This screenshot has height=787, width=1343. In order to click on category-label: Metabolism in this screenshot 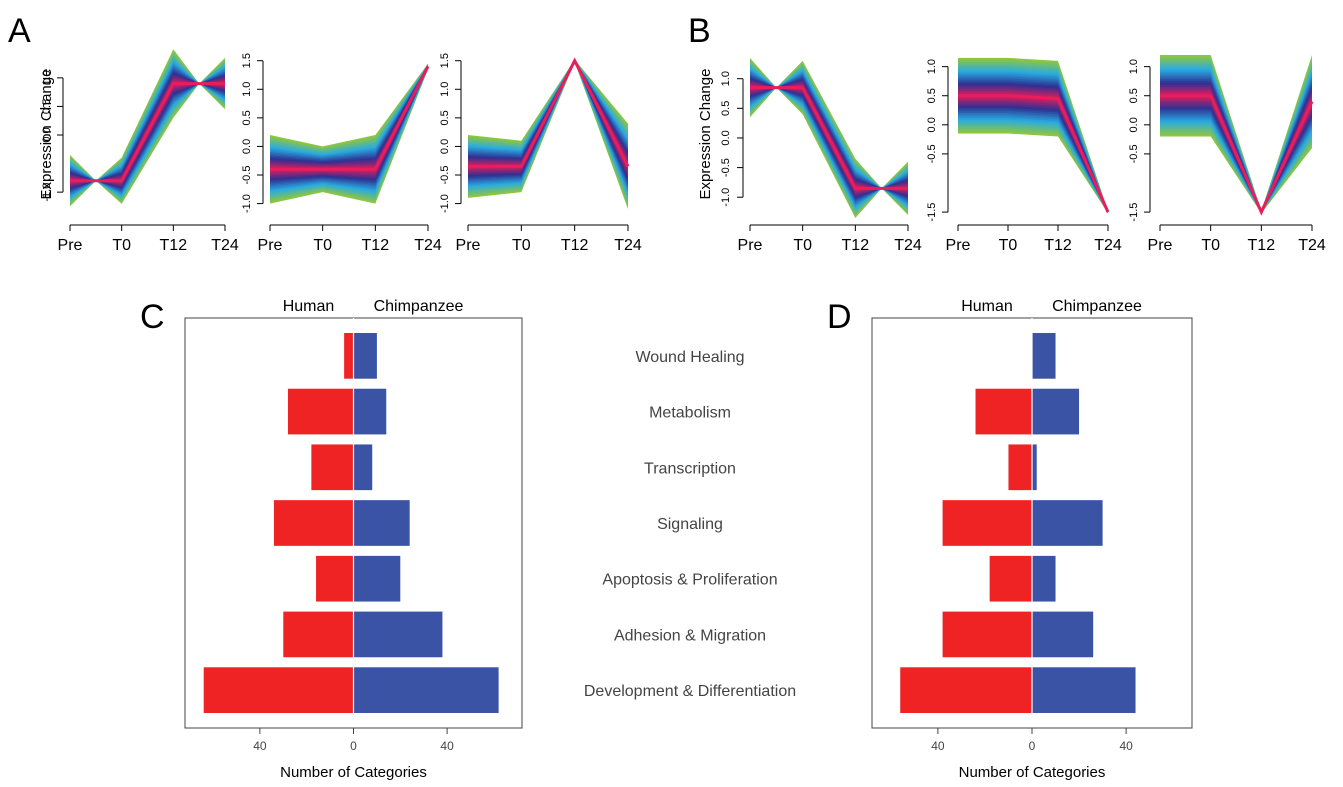, I will do `click(690, 413)`.